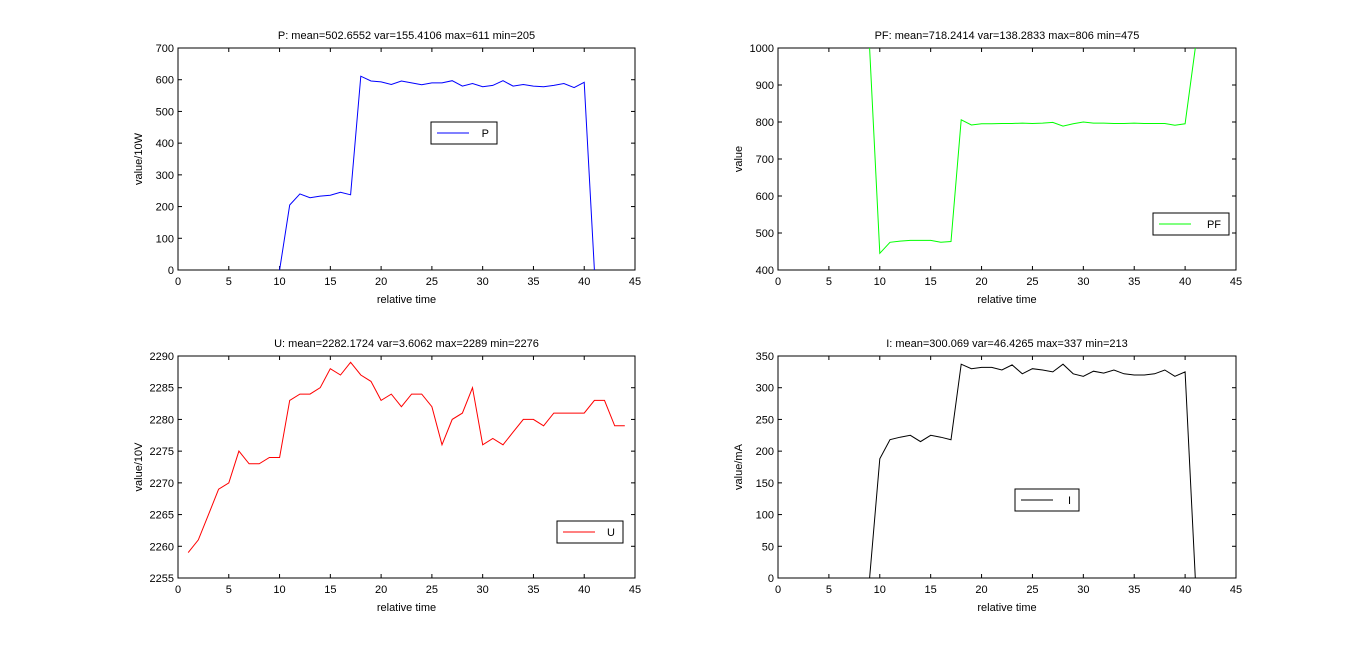 The image size is (1366, 651). Describe the element at coordinates (1032, 470) in the screenshot. I see `series-line-i` at that location.